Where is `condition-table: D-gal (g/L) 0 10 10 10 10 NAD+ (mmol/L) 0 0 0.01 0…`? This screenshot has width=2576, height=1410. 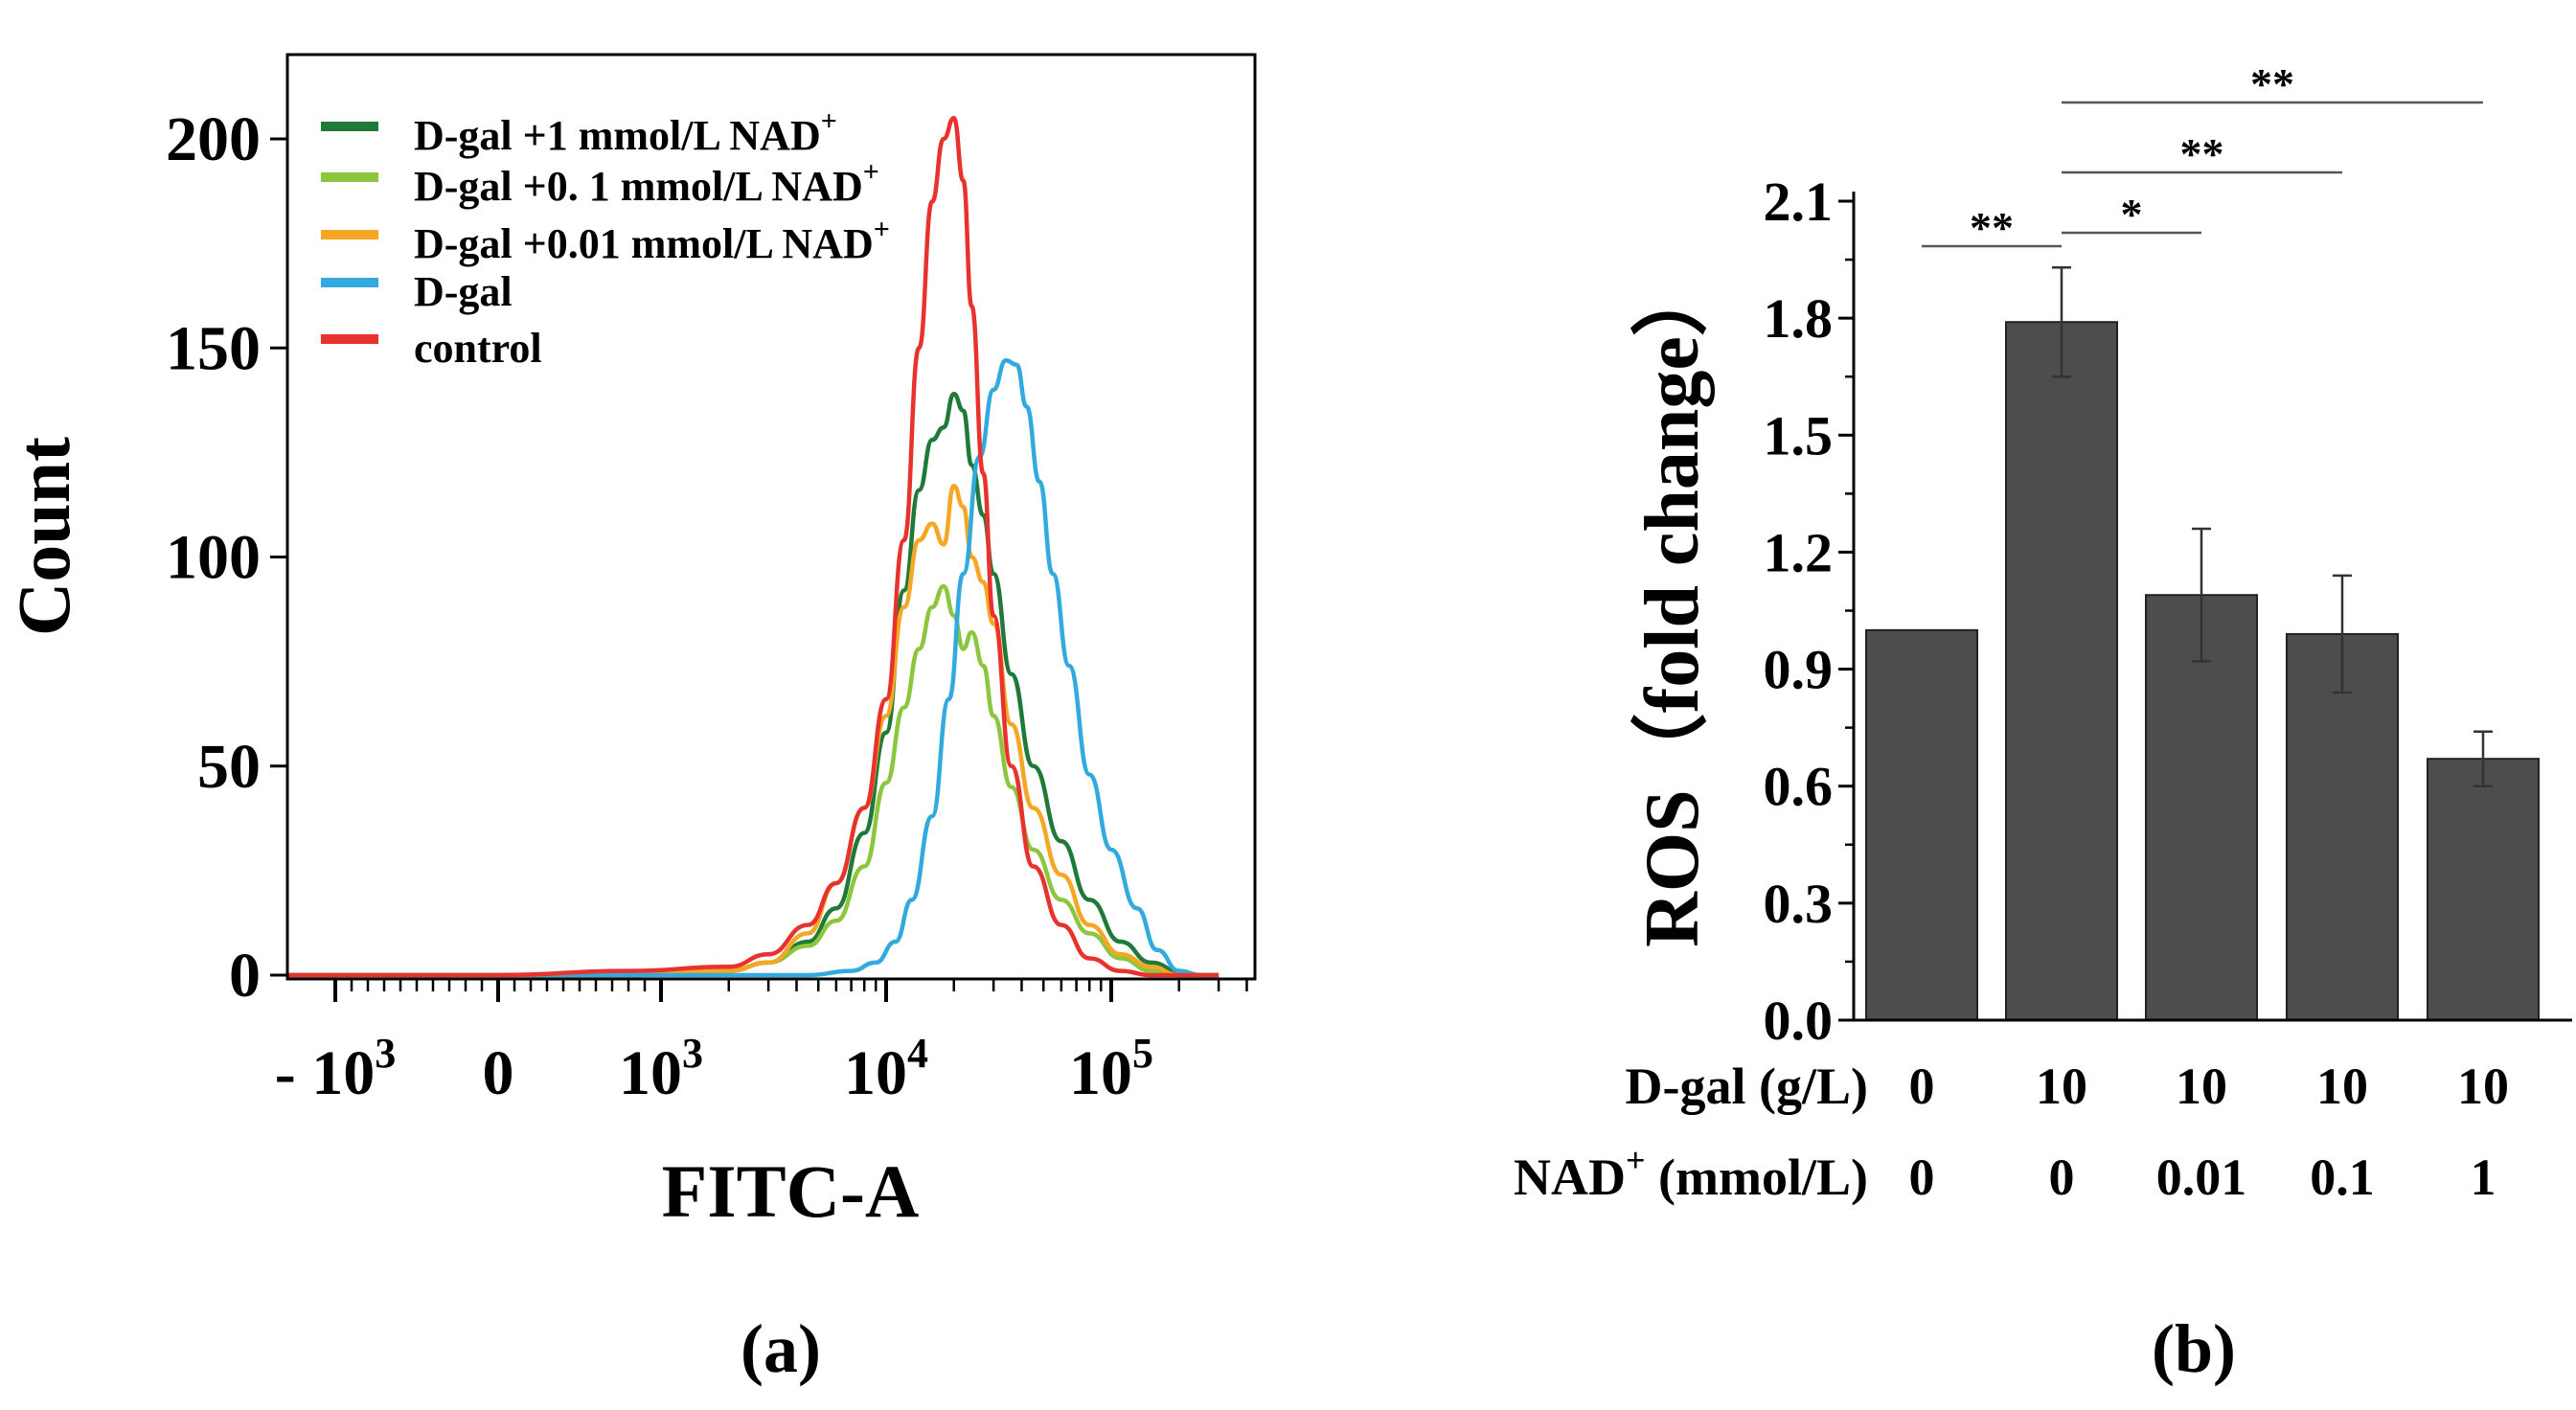
condition-table: D-gal (g/L) 0 10 10 10 10 NAD+ (mmol/L) 0 0 0.01 0… is located at coordinates (2011, 1132).